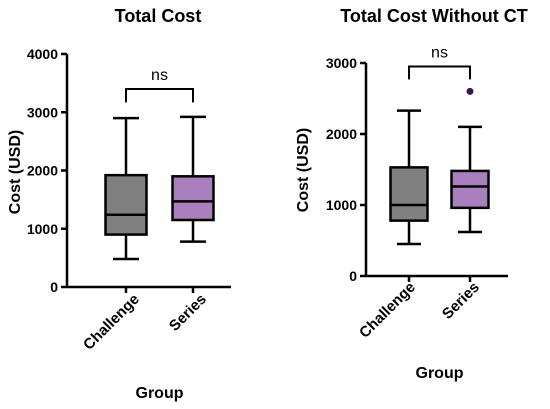  Describe the element at coordinates (158, 16) in the screenshot. I see `chart-title: Total Cost` at that location.